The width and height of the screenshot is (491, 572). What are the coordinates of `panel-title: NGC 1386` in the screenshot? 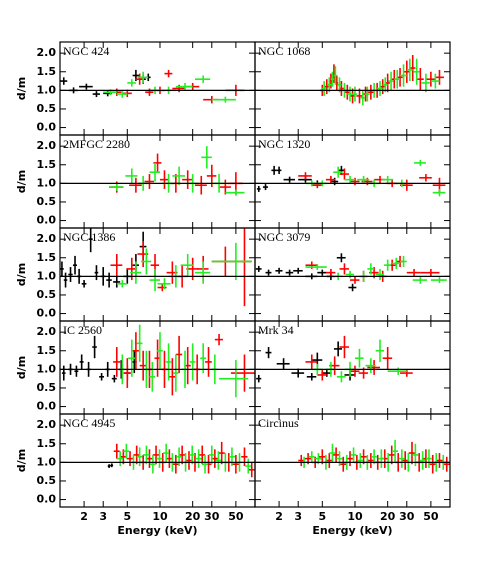 It's located at (89, 237).